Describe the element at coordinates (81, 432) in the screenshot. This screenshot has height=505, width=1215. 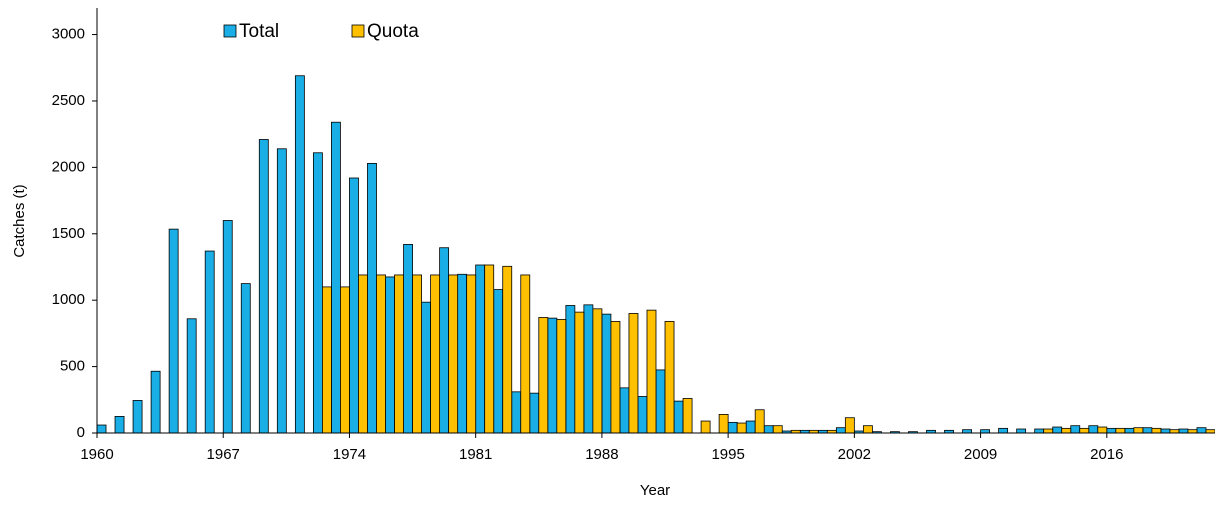
I see `y-tick-label: 0` at that location.